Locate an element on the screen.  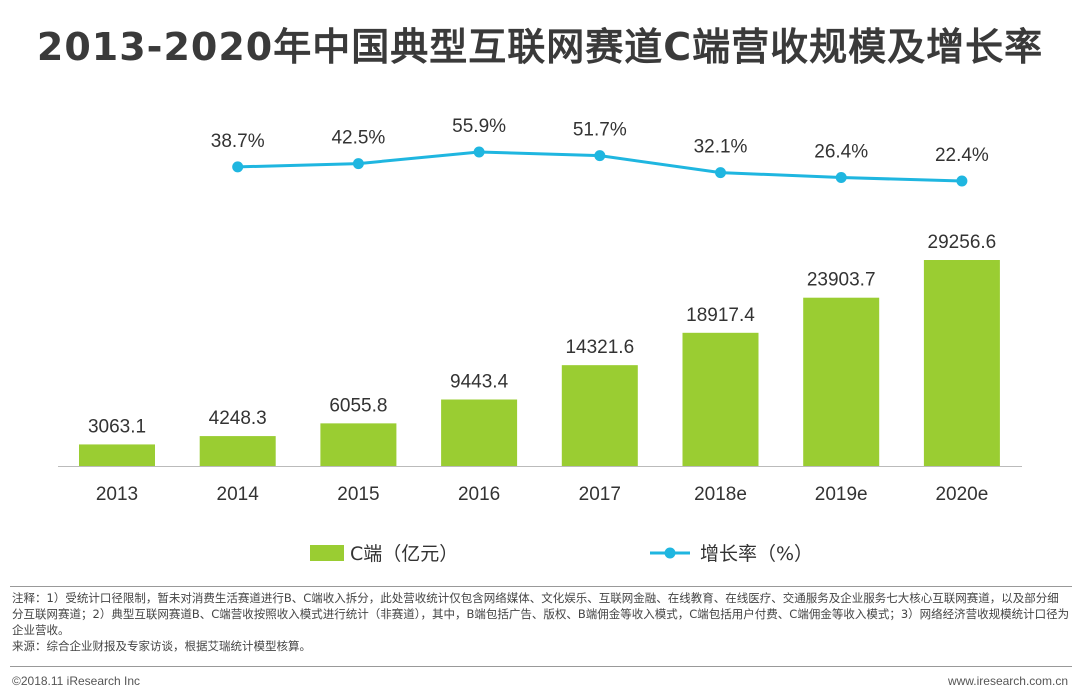
bar-label-2020e: 29256.6 is located at coordinates (962, 242).